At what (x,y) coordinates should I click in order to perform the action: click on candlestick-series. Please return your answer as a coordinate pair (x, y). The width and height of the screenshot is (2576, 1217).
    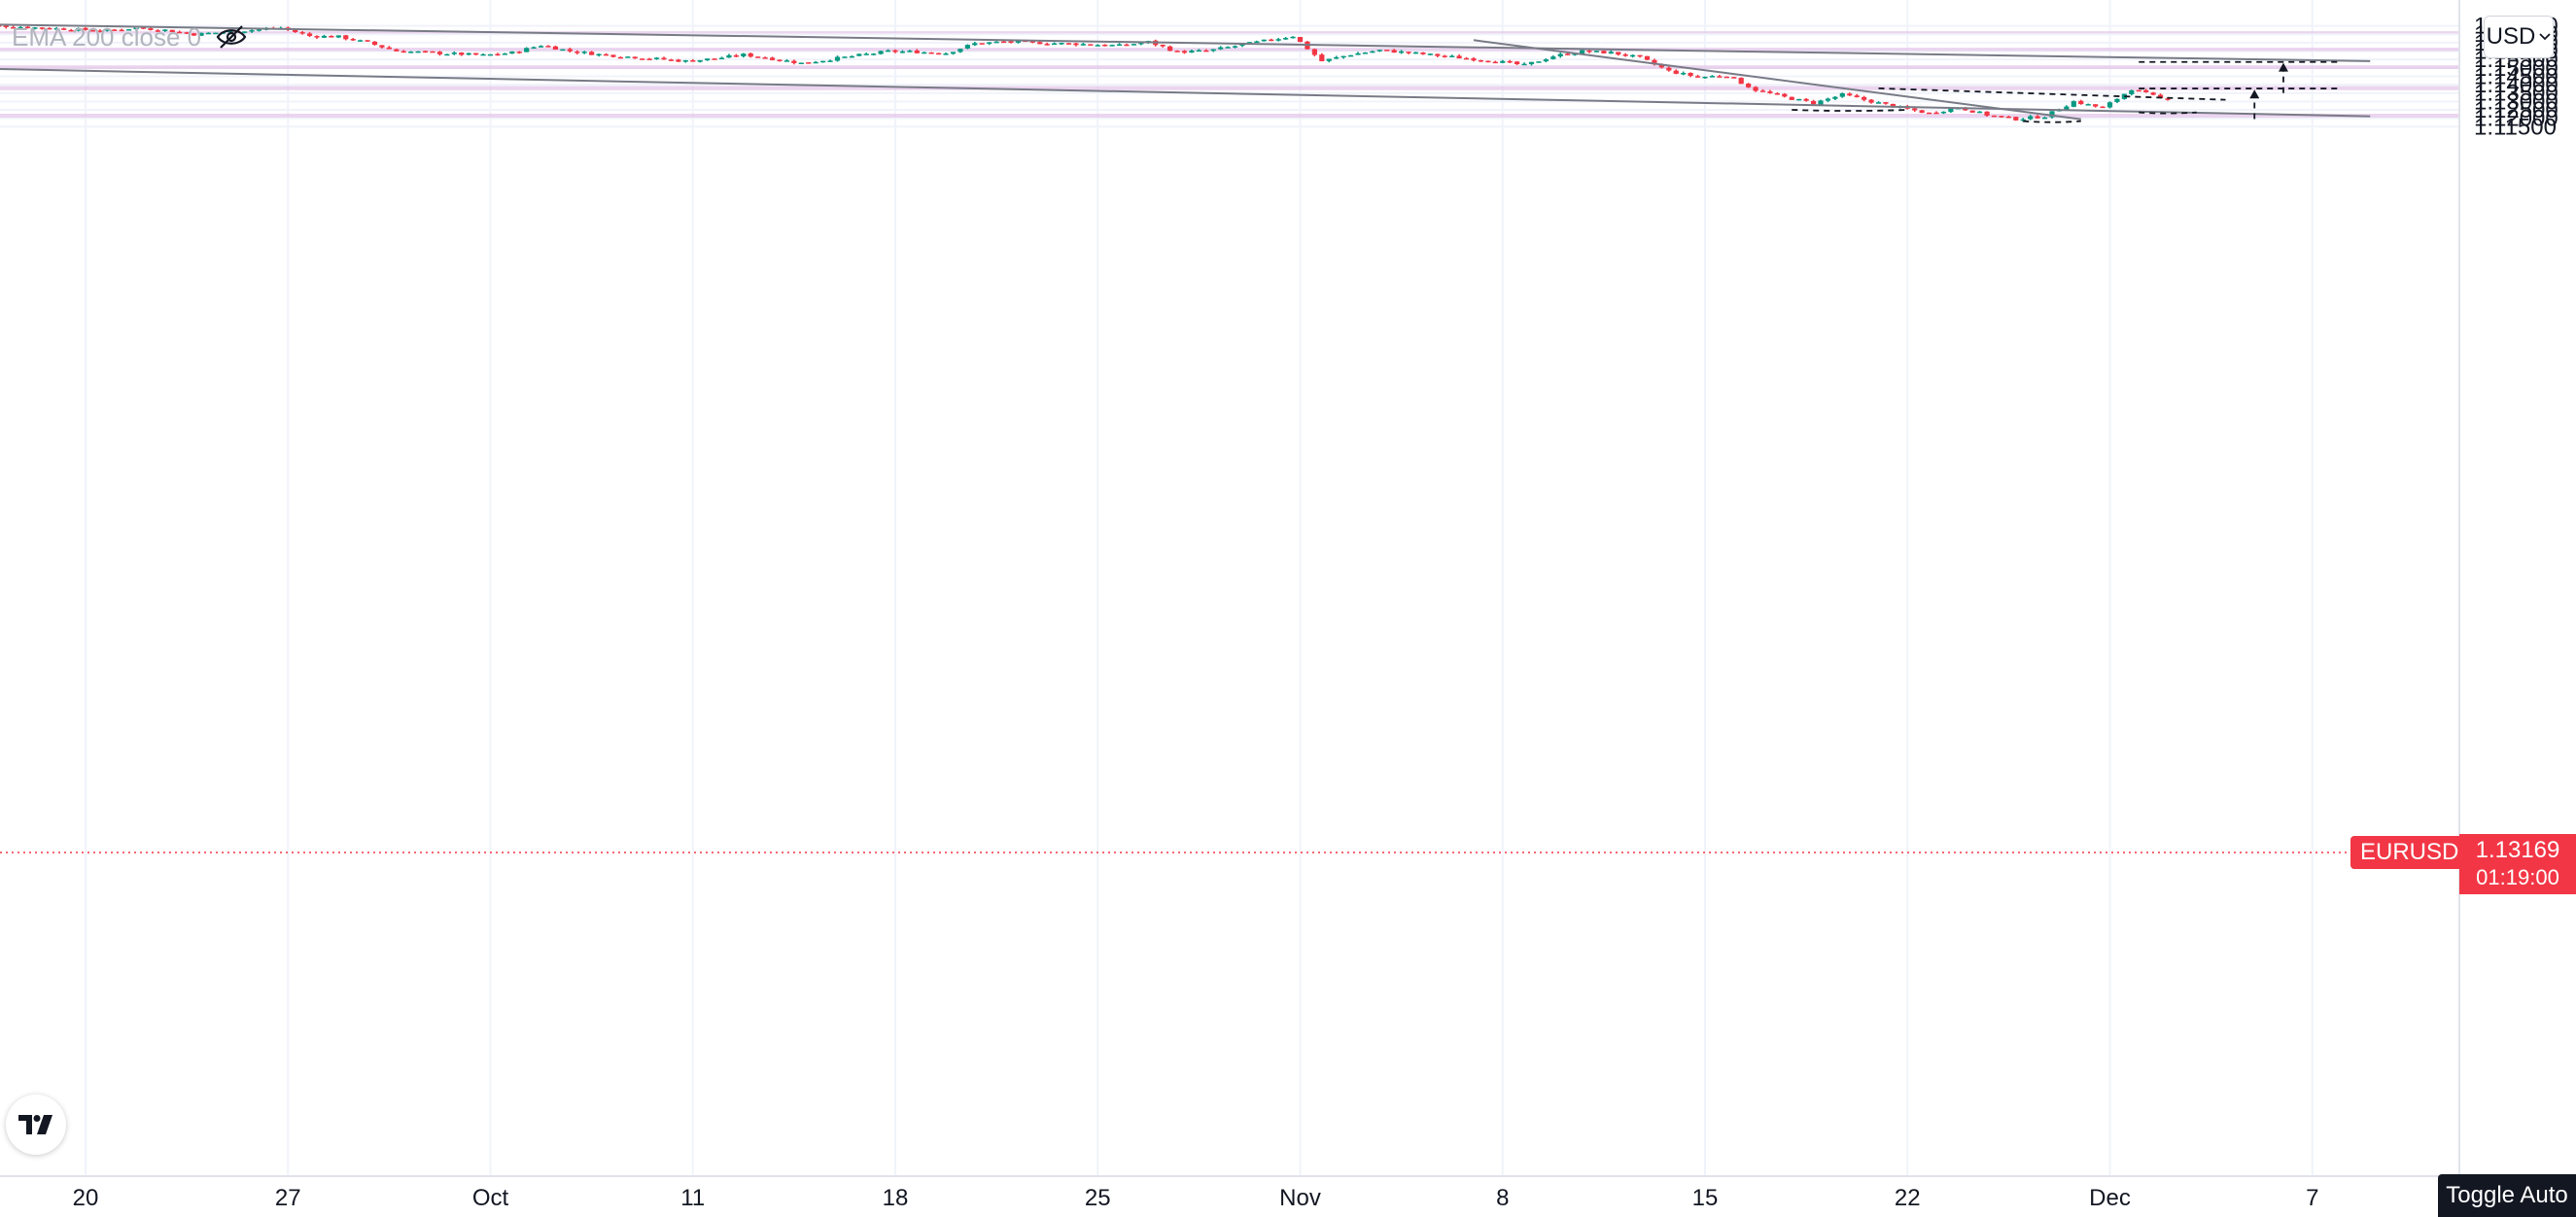
    Looking at the image, I should click on (1086, 72).